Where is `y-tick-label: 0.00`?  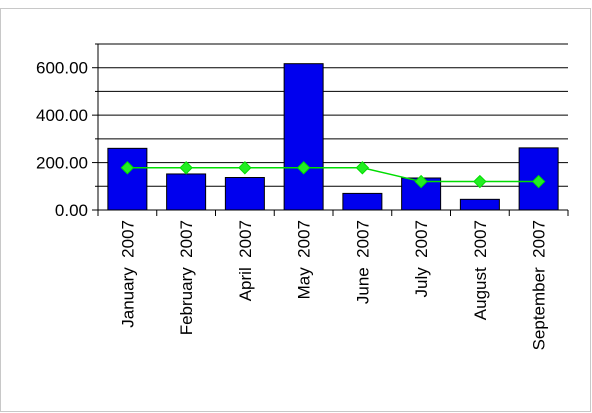
y-tick-label: 0.00 is located at coordinates (71, 210).